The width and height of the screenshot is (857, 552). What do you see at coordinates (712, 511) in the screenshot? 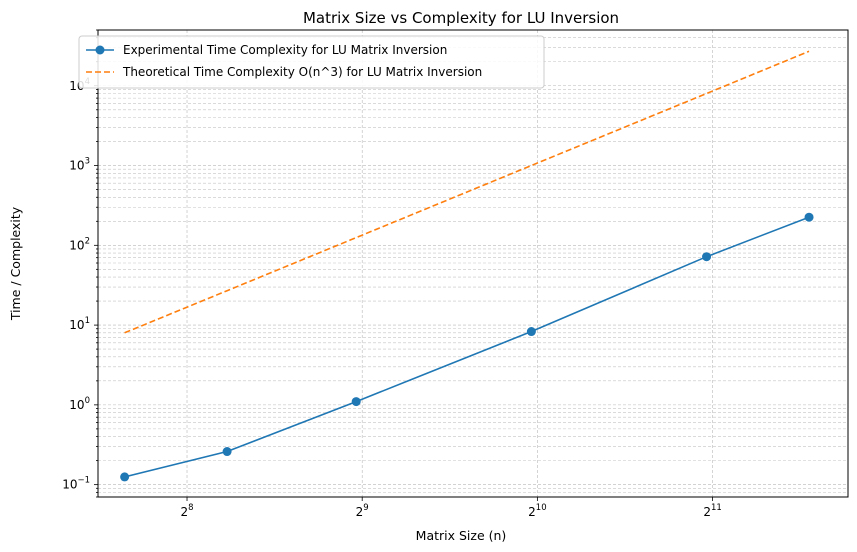
I see `x-tick-label: 211` at bounding box center [712, 511].